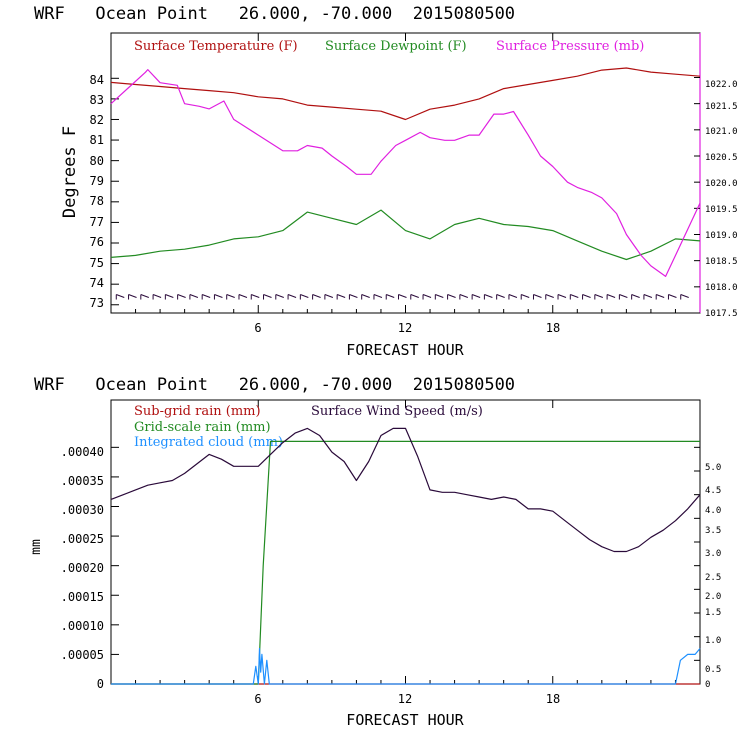  What do you see at coordinates (257, 699) in the screenshot?
I see `bottom-x-tick-label: 6` at bounding box center [257, 699].